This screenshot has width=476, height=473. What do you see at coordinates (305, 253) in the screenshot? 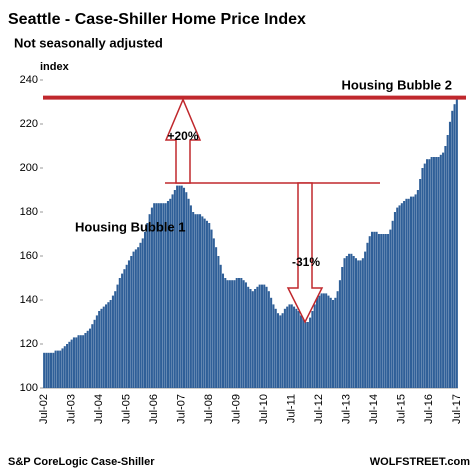
I see `fall-arrow` at bounding box center [305, 253].